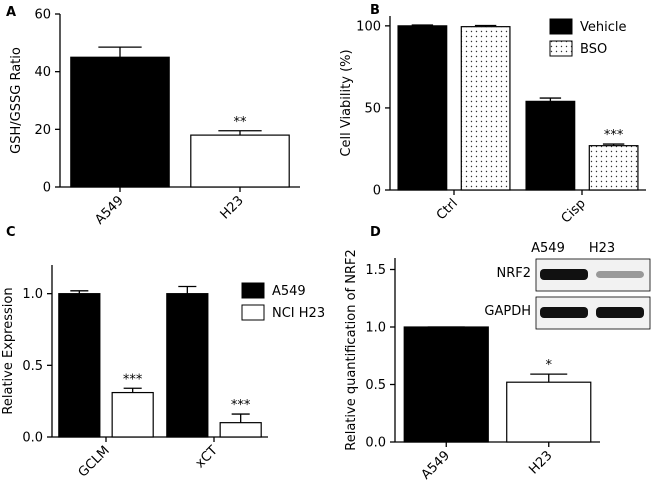 Image resolution: width=658 pixels, height=482 pixels. What do you see at coordinates (42, 15) in the screenshot?
I see `y-tick-label: 60` at bounding box center [42, 15].